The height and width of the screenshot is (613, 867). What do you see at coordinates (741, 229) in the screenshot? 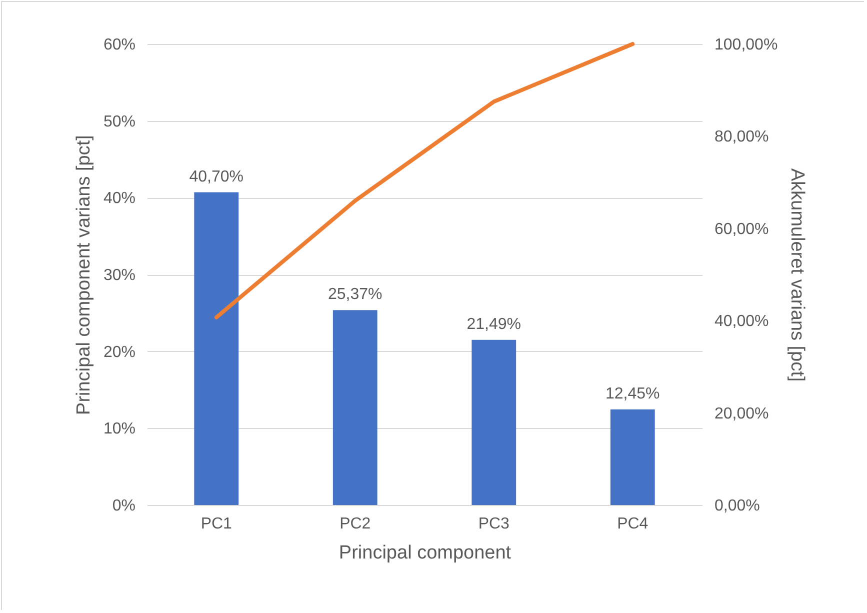
I see `y2-tick-label: 60,00%` at bounding box center [741, 229].